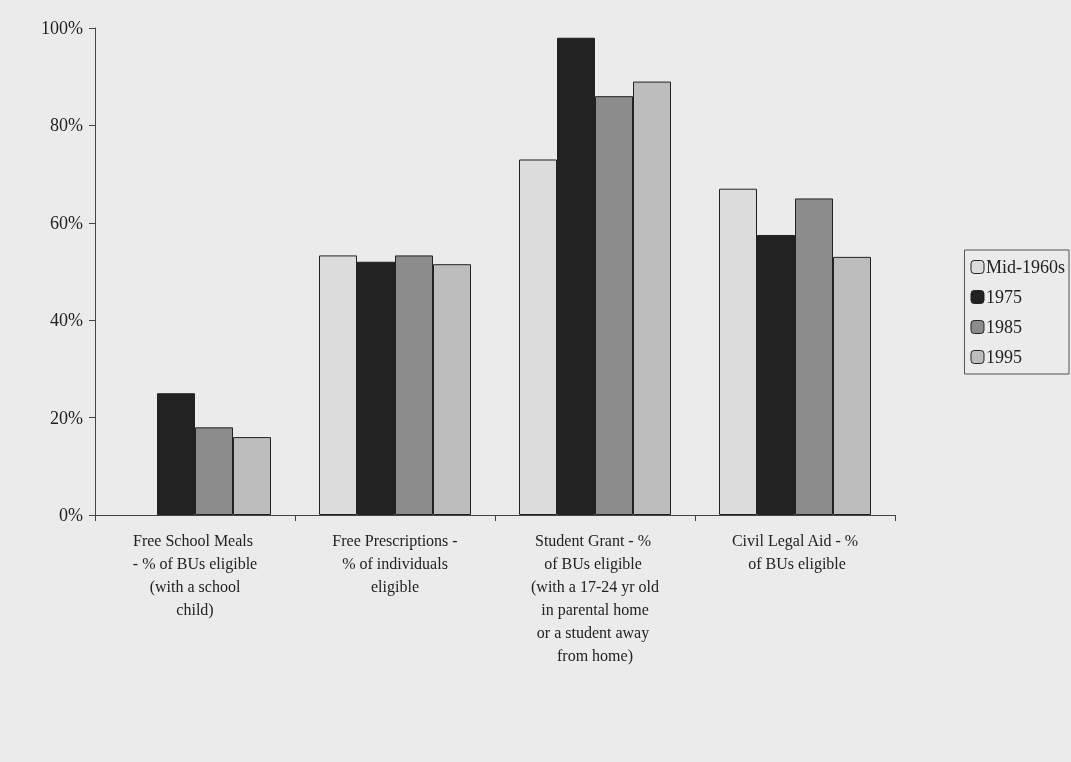 This screenshot has width=1071, height=762. What do you see at coordinates (71, 515) in the screenshot?
I see `y-tick-label: 0%` at bounding box center [71, 515].